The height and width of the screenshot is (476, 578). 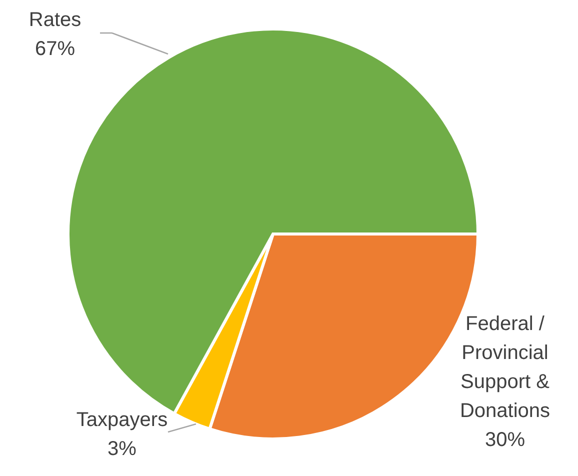 What do you see at coordinates (122, 449) in the screenshot?
I see `data-label: 3%` at bounding box center [122, 449].